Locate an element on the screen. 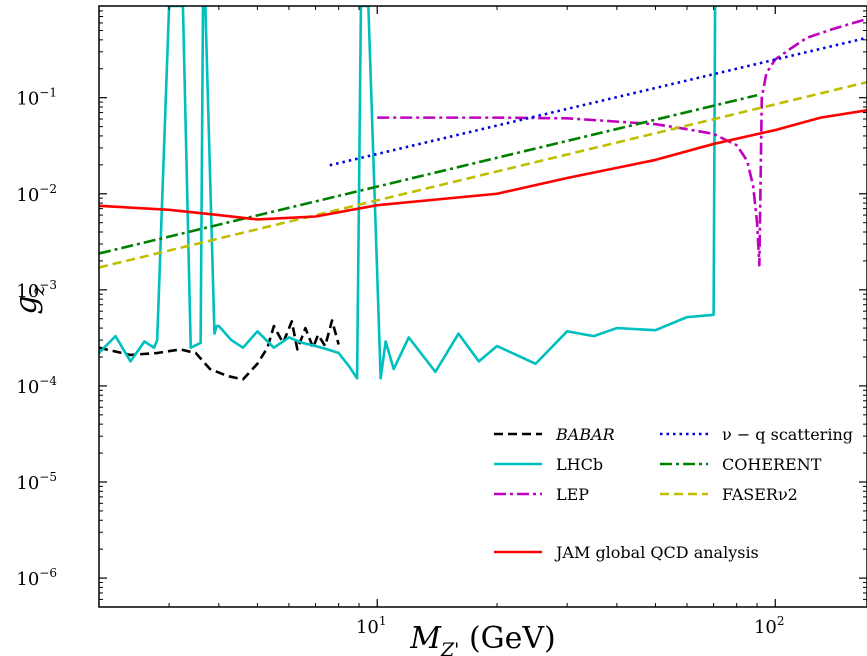  y-tick-label: 10⁻⁶ is located at coordinates (36, 578).